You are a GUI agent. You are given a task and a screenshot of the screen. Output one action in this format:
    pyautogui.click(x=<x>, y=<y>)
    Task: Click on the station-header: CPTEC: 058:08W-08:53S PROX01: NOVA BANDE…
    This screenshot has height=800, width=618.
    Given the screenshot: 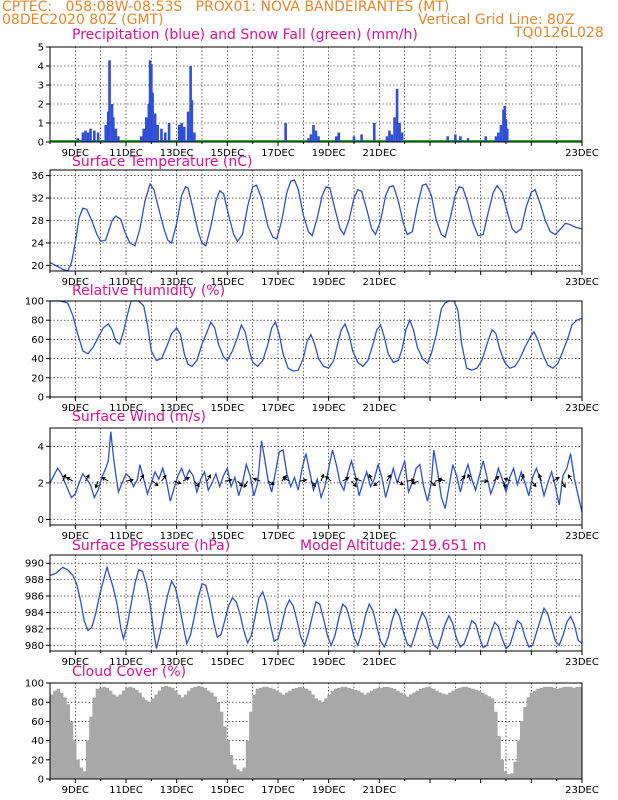 What is the action you would take?
    pyautogui.click(x=226, y=7)
    